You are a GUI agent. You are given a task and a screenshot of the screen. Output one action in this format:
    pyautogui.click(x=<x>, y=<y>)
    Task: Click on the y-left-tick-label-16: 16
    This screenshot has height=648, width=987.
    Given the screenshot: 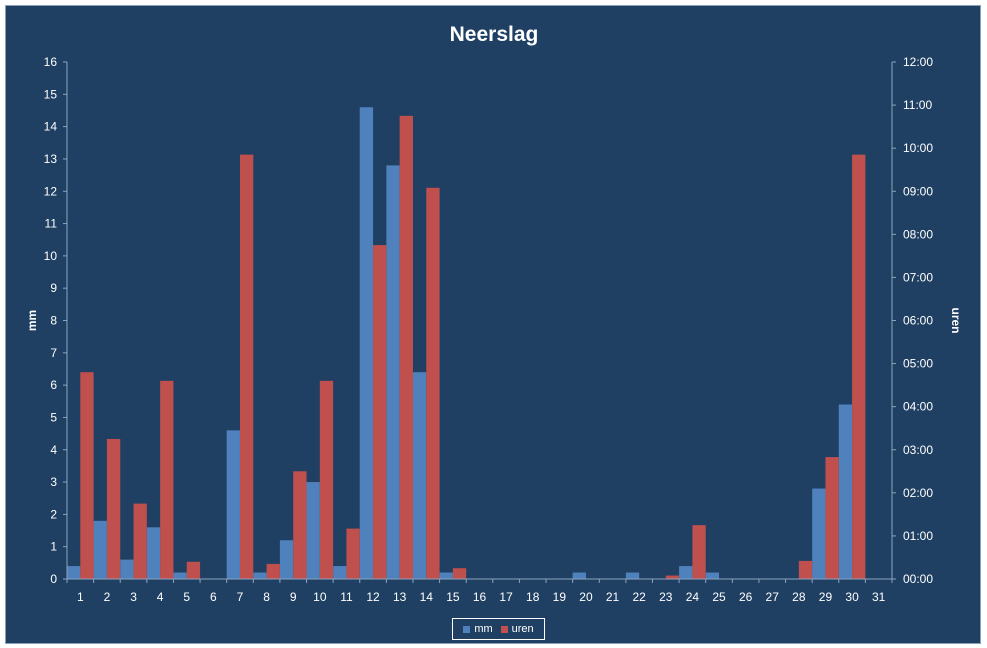 What is the action you would take?
    pyautogui.click(x=51, y=62)
    